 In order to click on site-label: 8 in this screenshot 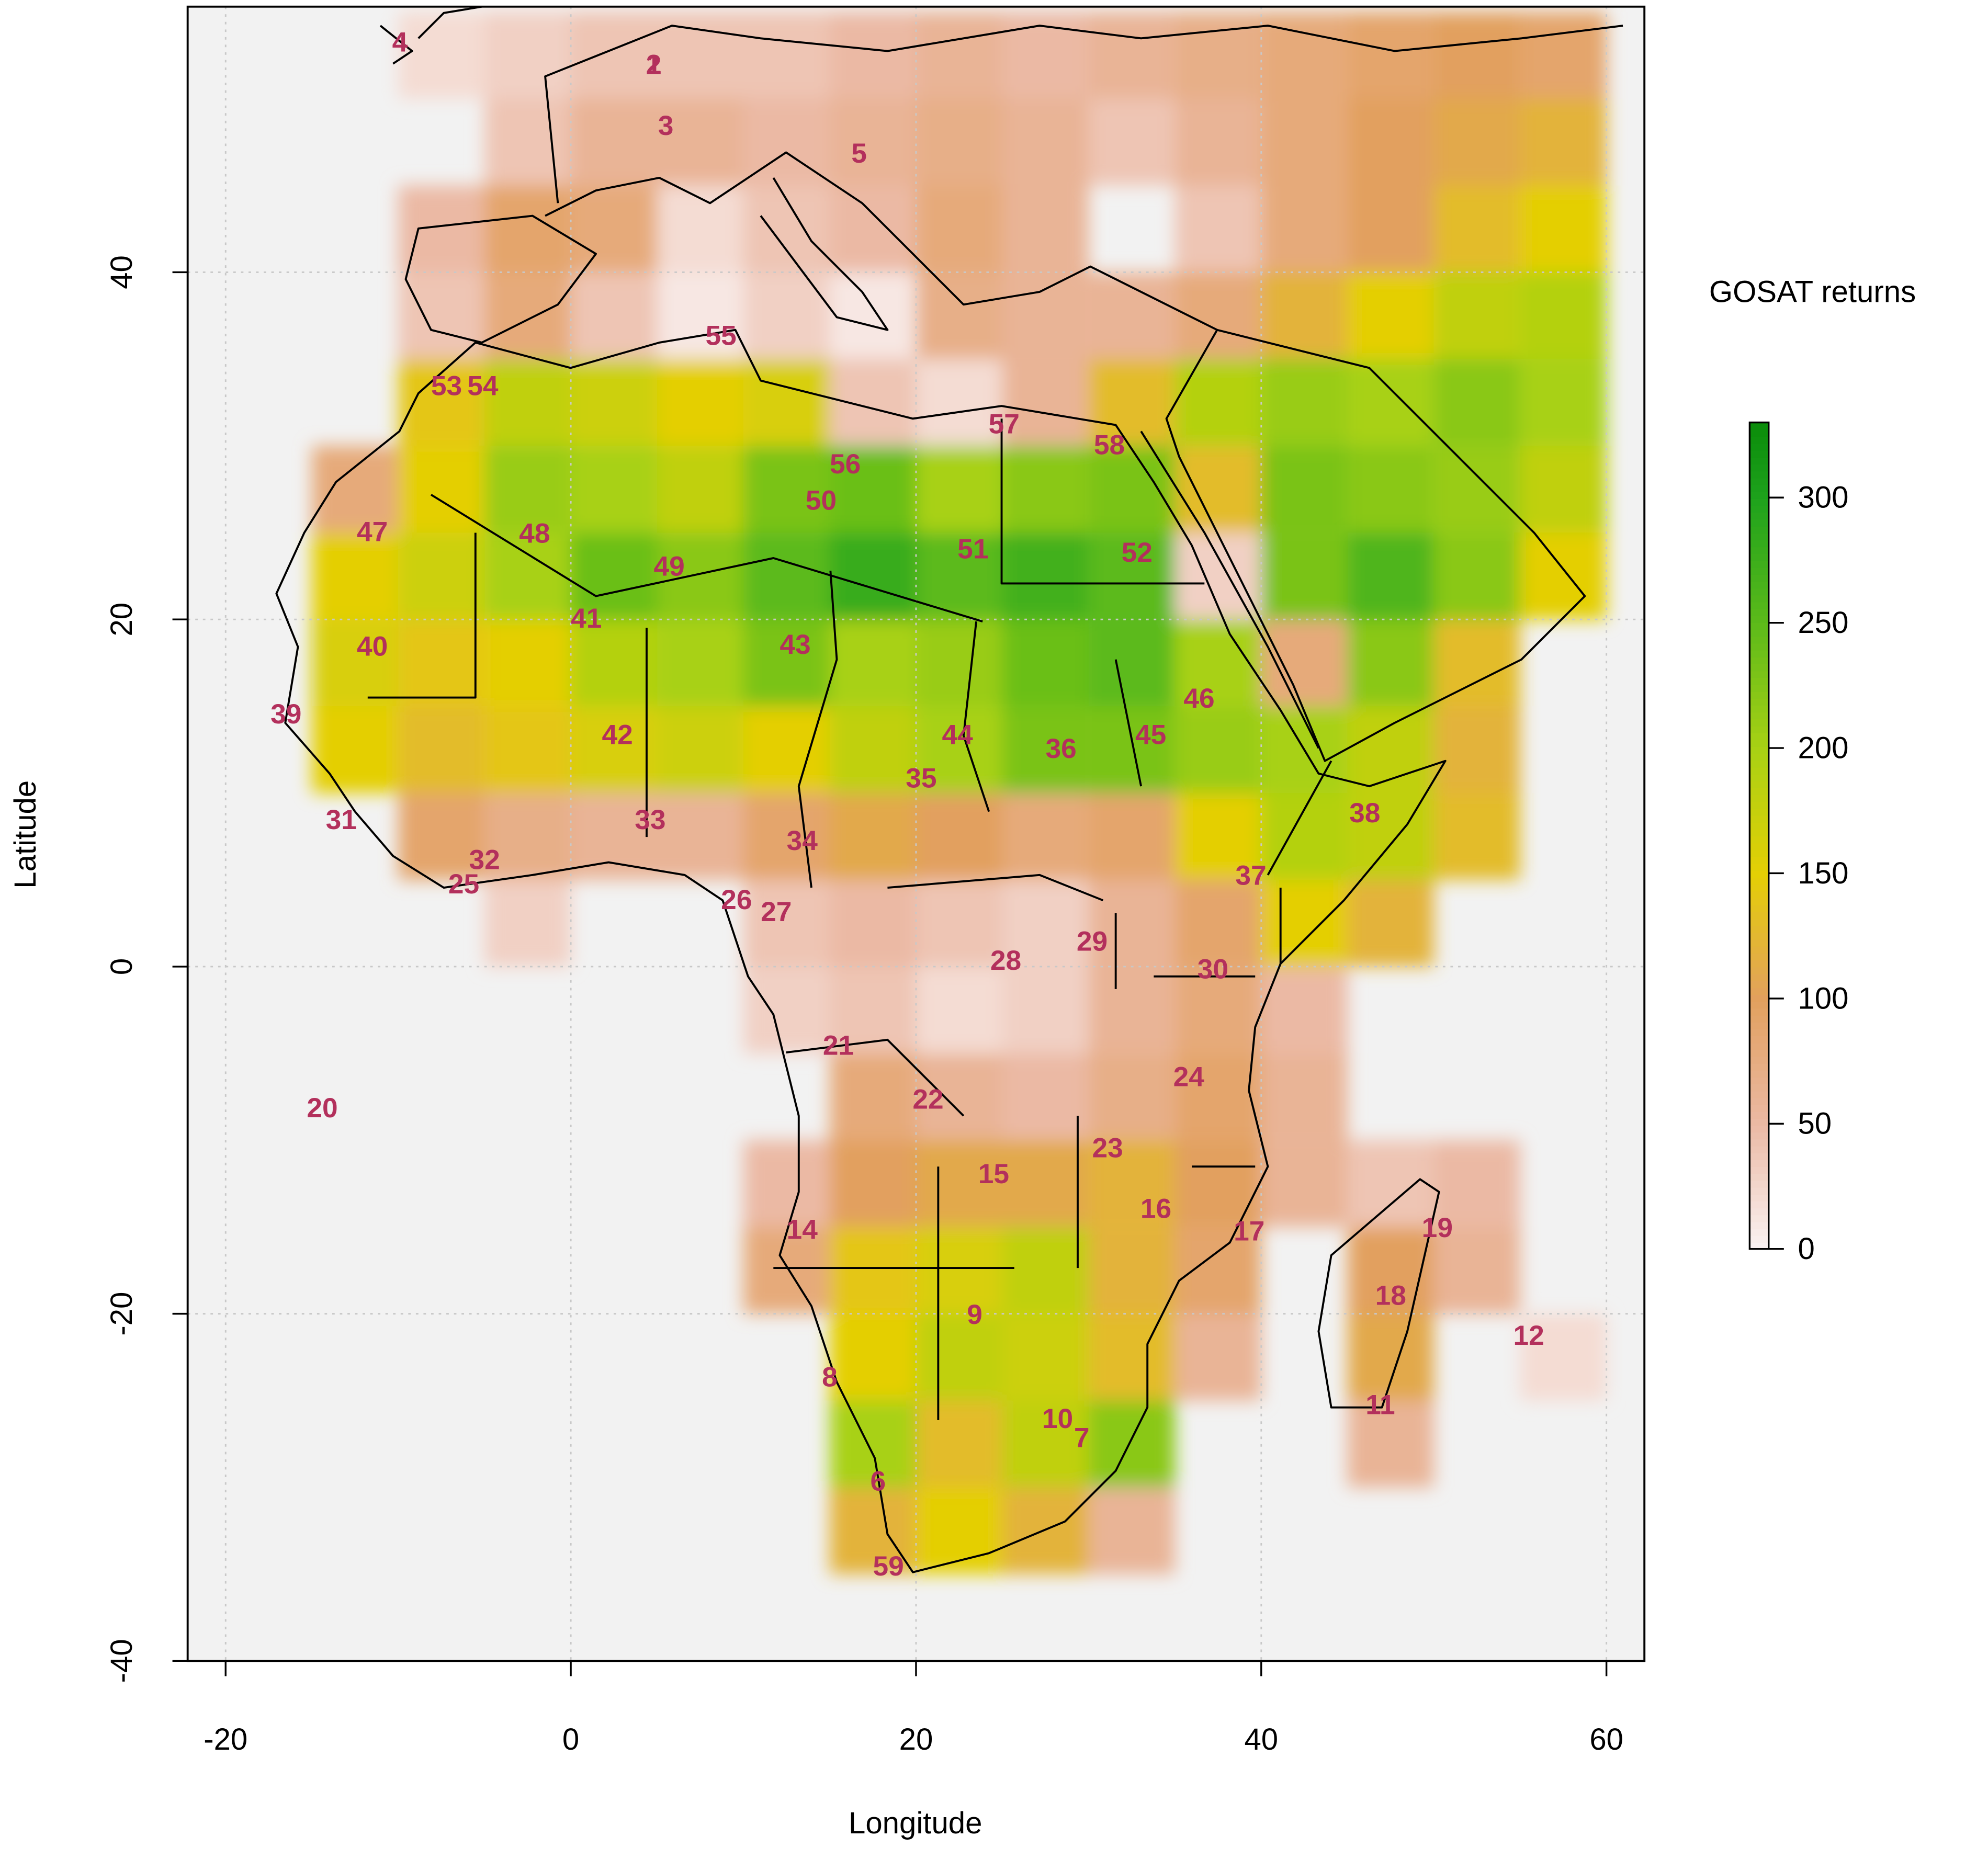, I will do `click(830, 1377)`.